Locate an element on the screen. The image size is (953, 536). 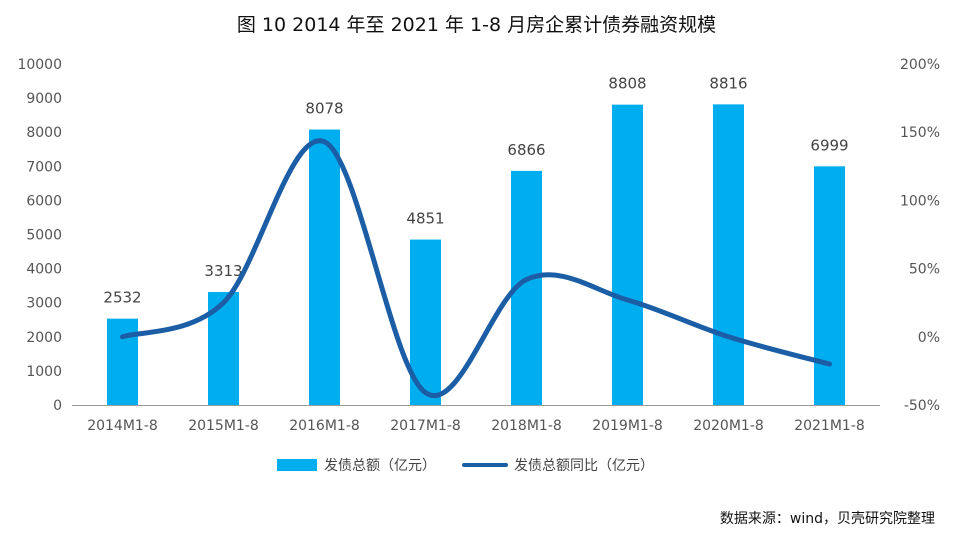
chart-title: 图 10 2014 年至 2021 年 1-8 月房企累计债券融资规模 is located at coordinates (476, 25).